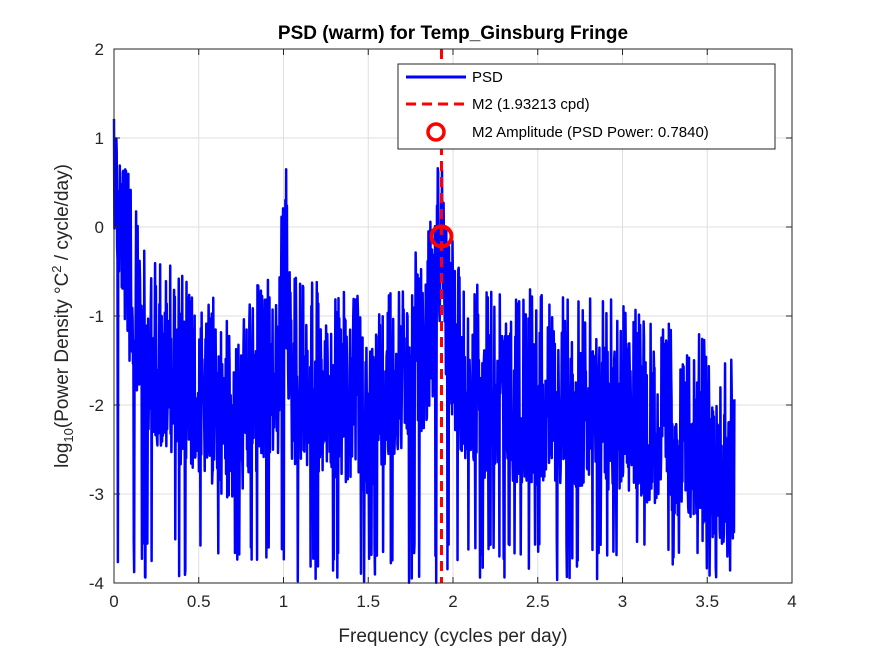  Describe the element at coordinates (487, 77) in the screenshot. I see `legend-psd-label: PSD` at that location.